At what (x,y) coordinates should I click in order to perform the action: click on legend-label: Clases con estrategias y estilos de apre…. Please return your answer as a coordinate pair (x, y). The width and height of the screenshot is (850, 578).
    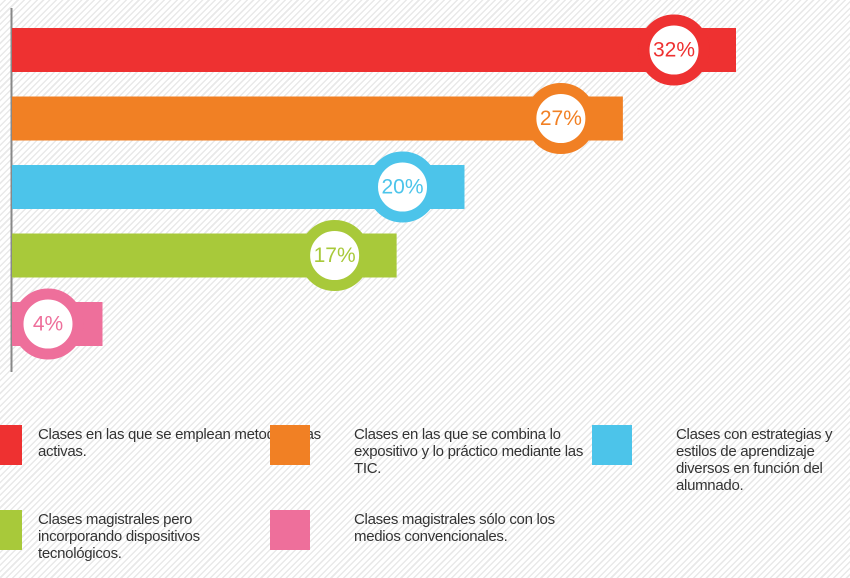
    Looking at the image, I should click on (754, 460).